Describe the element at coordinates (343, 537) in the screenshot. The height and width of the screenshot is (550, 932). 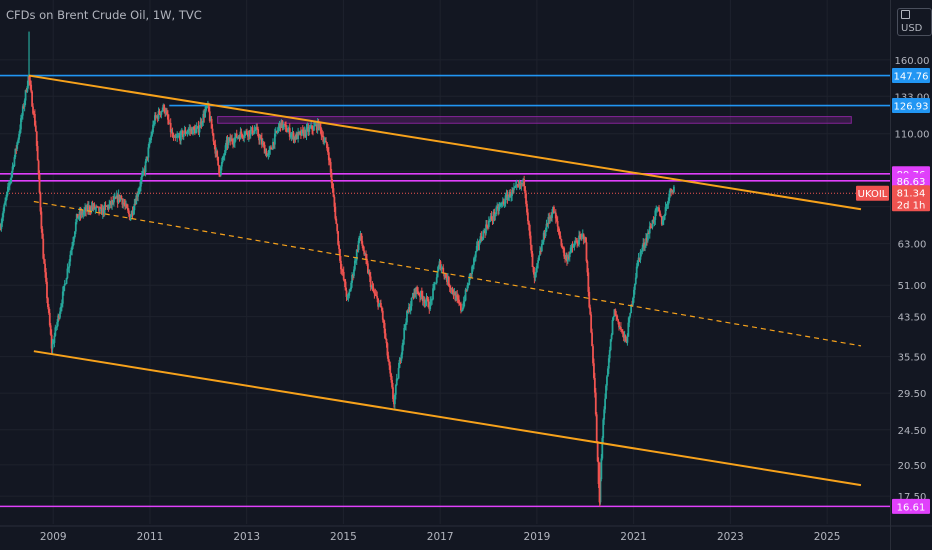
I see `x-tick-label: 2015` at that location.